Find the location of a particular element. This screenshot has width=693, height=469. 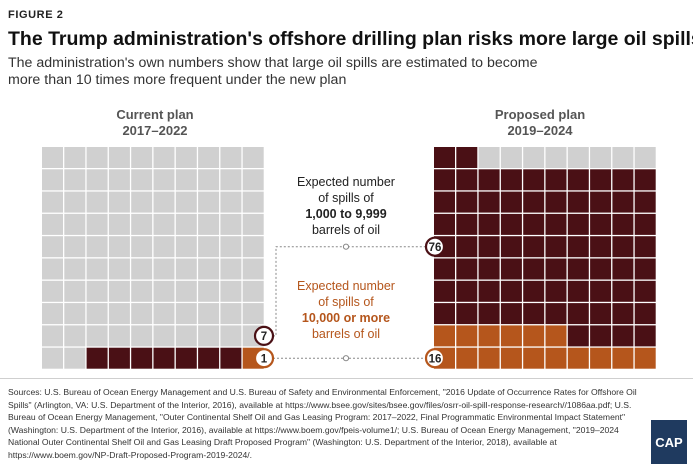

connector-medium-dot is located at coordinates (346, 246).